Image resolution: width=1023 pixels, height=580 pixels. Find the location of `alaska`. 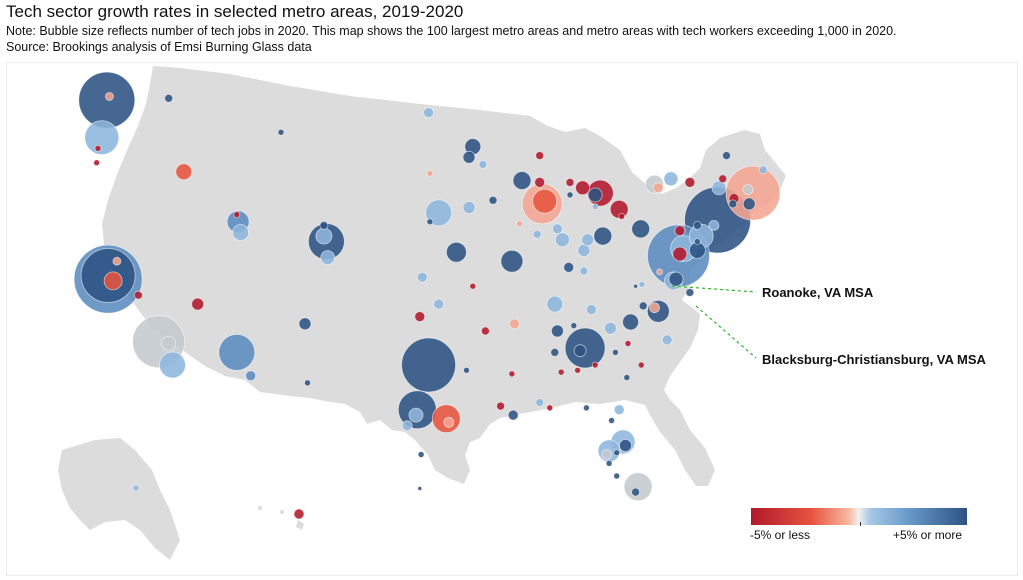

alaska is located at coordinates (119, 499).